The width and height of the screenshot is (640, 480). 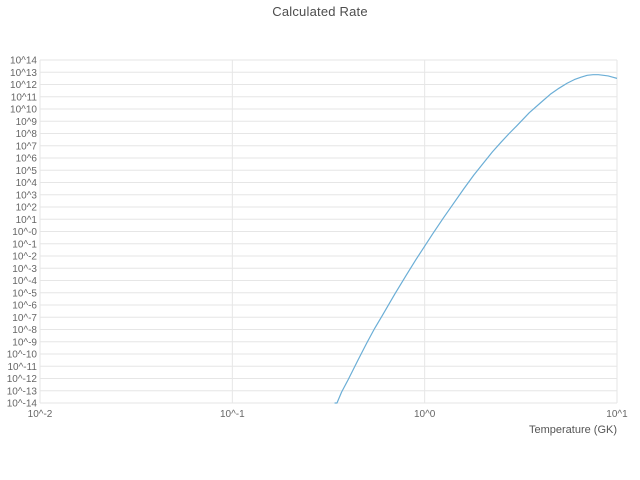 What do you see at coordinates (27, 171) in the screenshot?
I see `y-tick-label: 10^5` at bounding box center [27, 171].